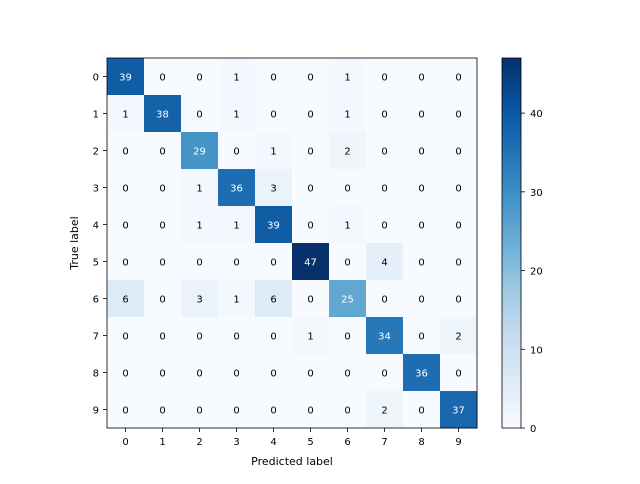  What do you see at coordinates (421, 374) in the screenshot?
I see `heatmap-cell-value: 36` at bounding box center [421, 374].